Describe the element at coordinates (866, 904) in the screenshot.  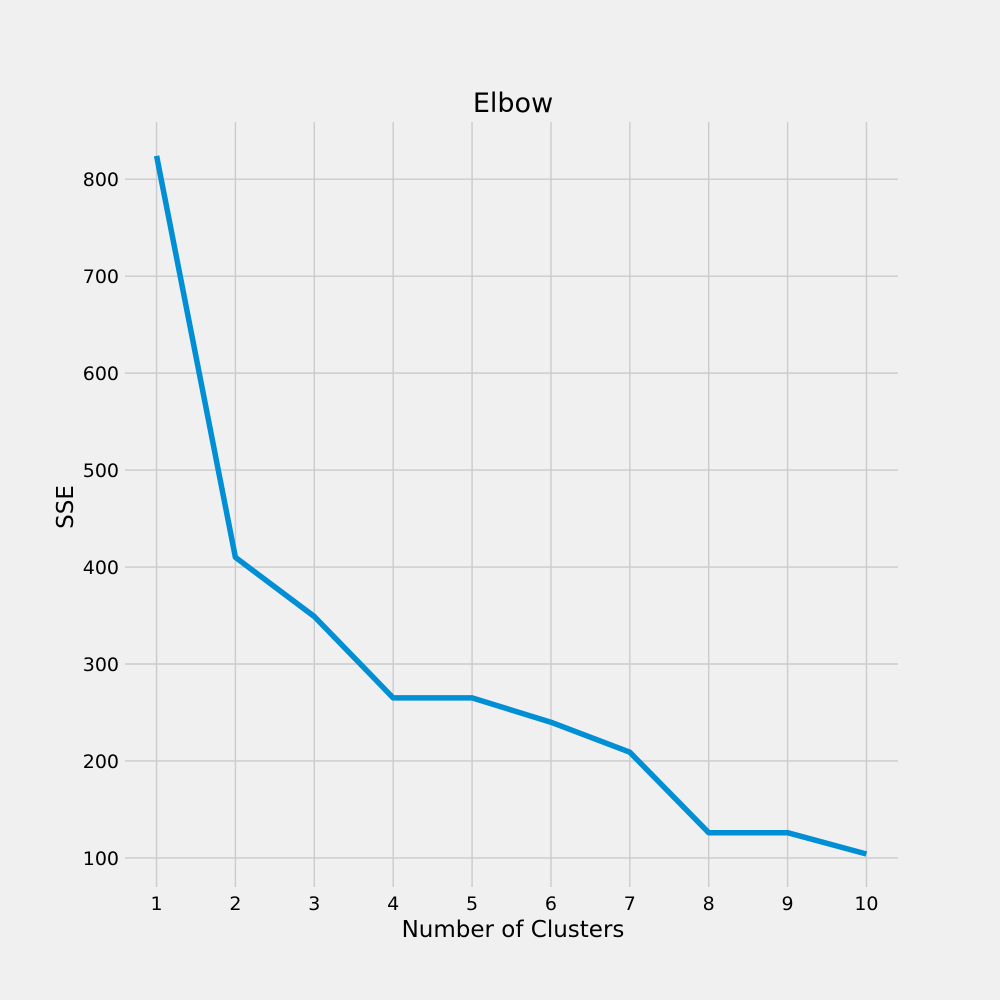
I see `x-tick-label: 10` at that location.